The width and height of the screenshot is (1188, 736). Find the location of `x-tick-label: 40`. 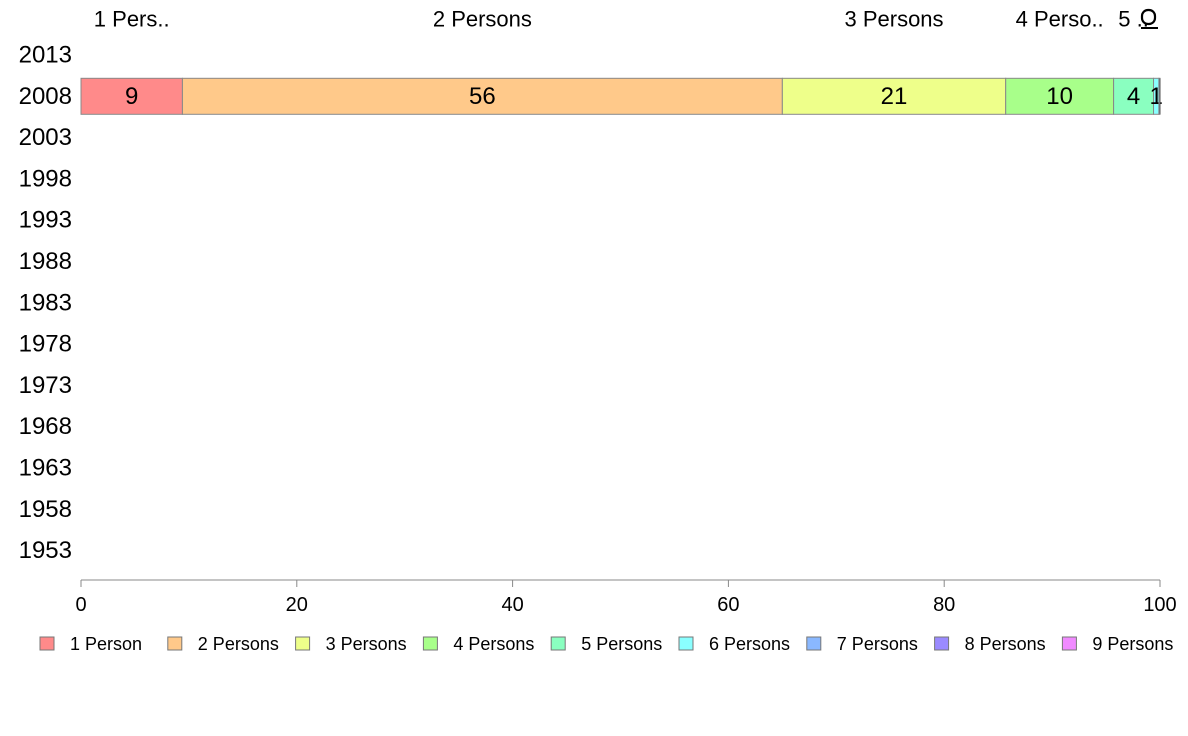

x-tick-label: 40 is located at coordinates (512, 605).